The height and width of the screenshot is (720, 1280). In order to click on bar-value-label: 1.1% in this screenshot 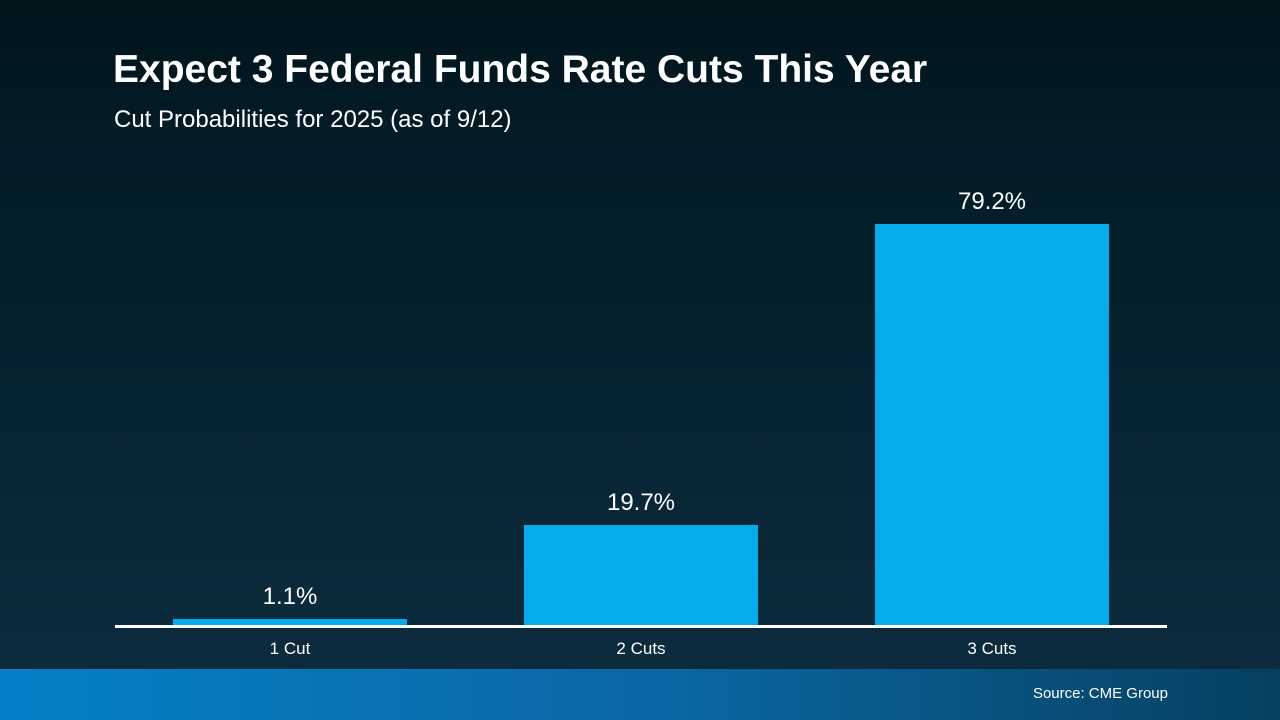, I will do `click(290, 596)`.